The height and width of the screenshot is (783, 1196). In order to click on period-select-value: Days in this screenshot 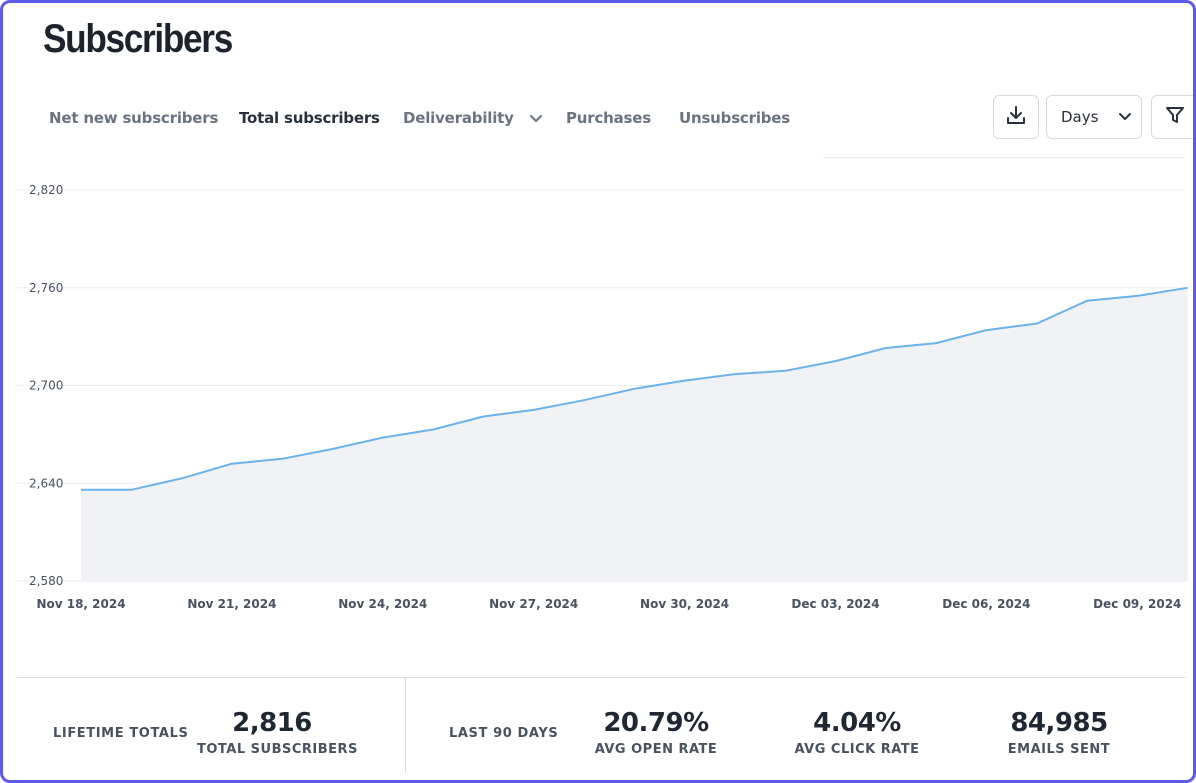, I will do `click(1080, 117)`.